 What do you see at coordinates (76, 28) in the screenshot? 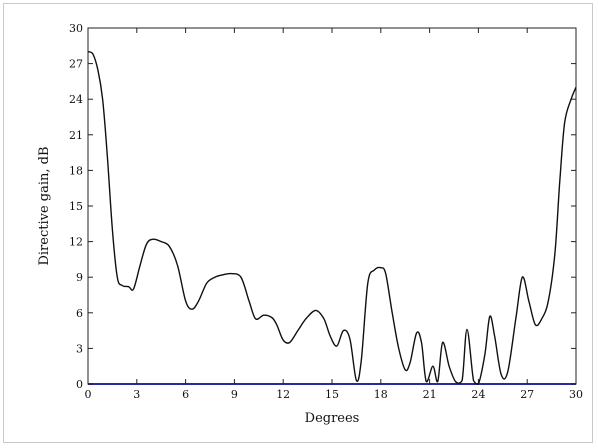
I see `y-tick-label: 30` at bounding box center [76, 28].